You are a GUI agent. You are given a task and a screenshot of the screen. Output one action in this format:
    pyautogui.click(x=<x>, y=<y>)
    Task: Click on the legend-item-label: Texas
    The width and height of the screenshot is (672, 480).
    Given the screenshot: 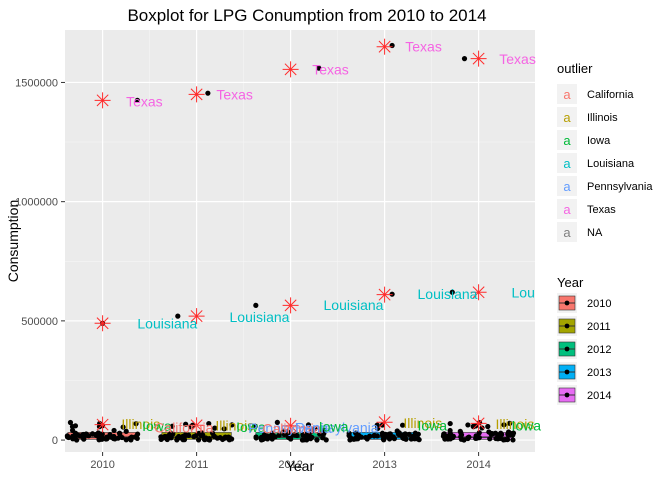 What is the action you would take?
    pyautogui.click(x=601, y=210)
    